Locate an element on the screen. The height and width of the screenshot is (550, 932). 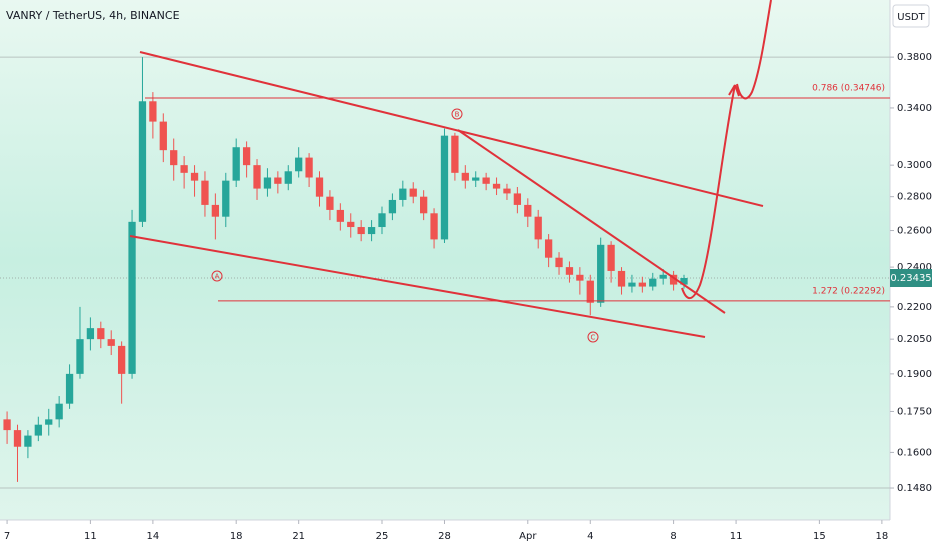
x-tick-label: 15 is located at coordinates (819, 536).